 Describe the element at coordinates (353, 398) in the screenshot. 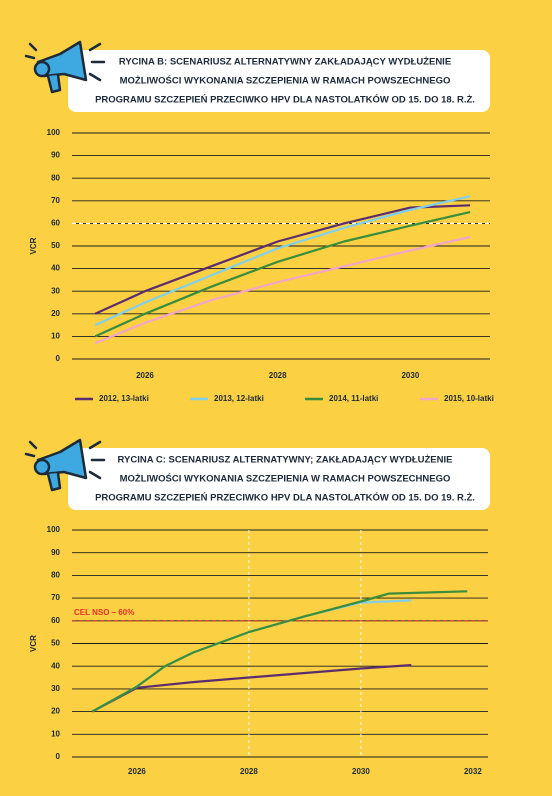

I see `legend-label: 2014, 11-latki` at that location.